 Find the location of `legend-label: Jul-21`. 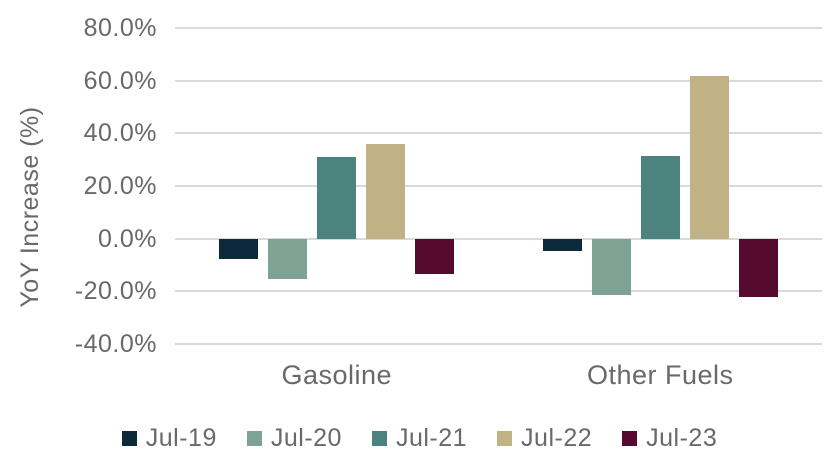

legend-label: Jul-21 is located at coordinates (431, 437).